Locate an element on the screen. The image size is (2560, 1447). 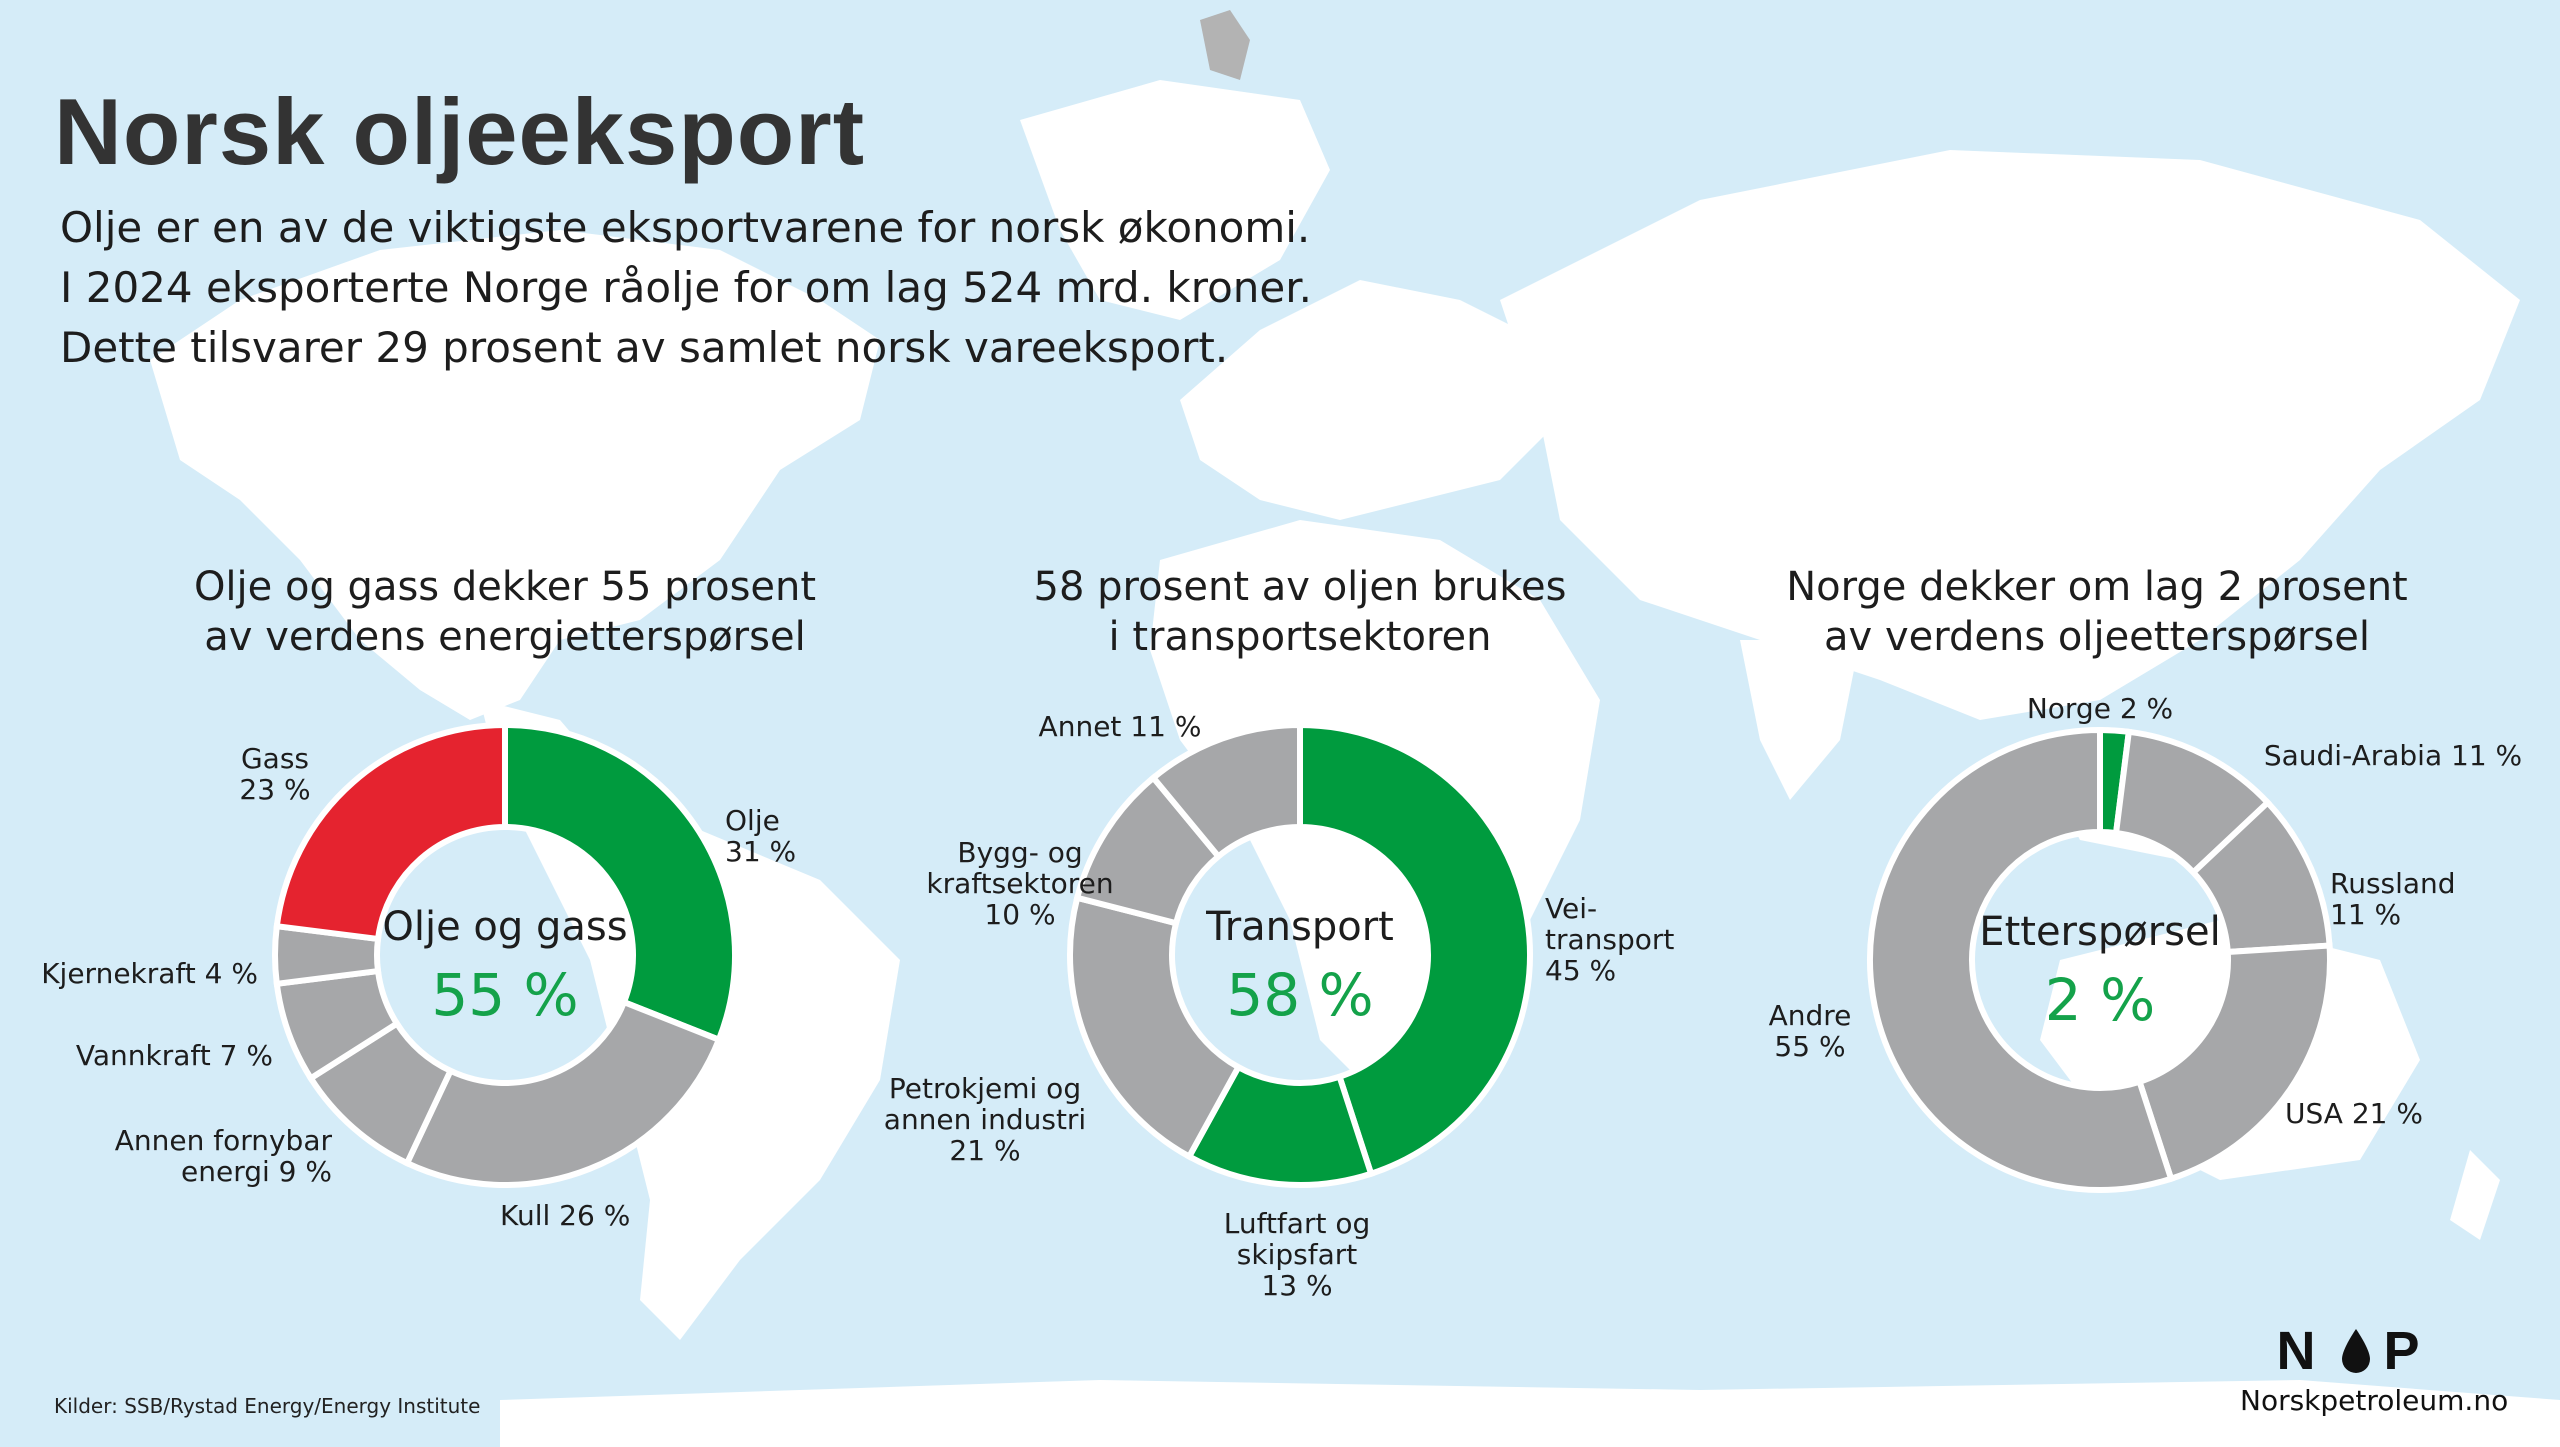
oil-drop-icon is located at coordinates (2356, 1351).